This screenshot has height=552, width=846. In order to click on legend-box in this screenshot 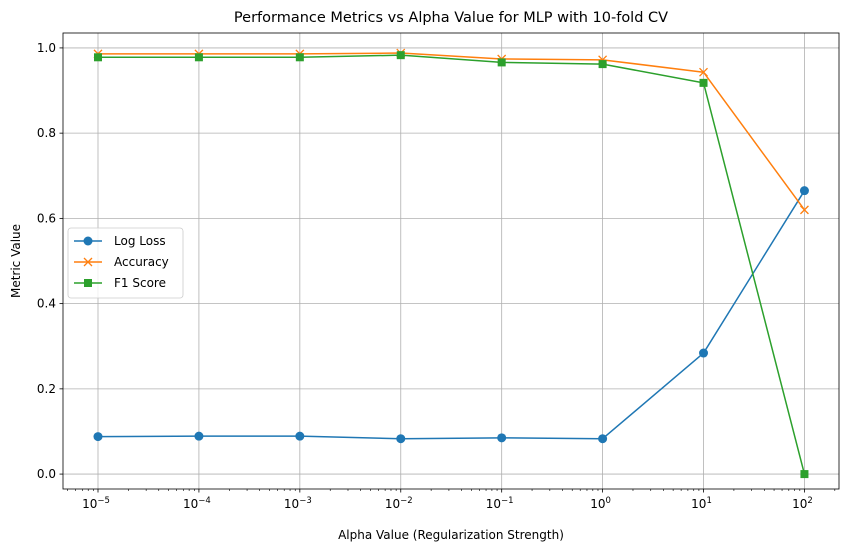, I will do `click(125, 263)`.